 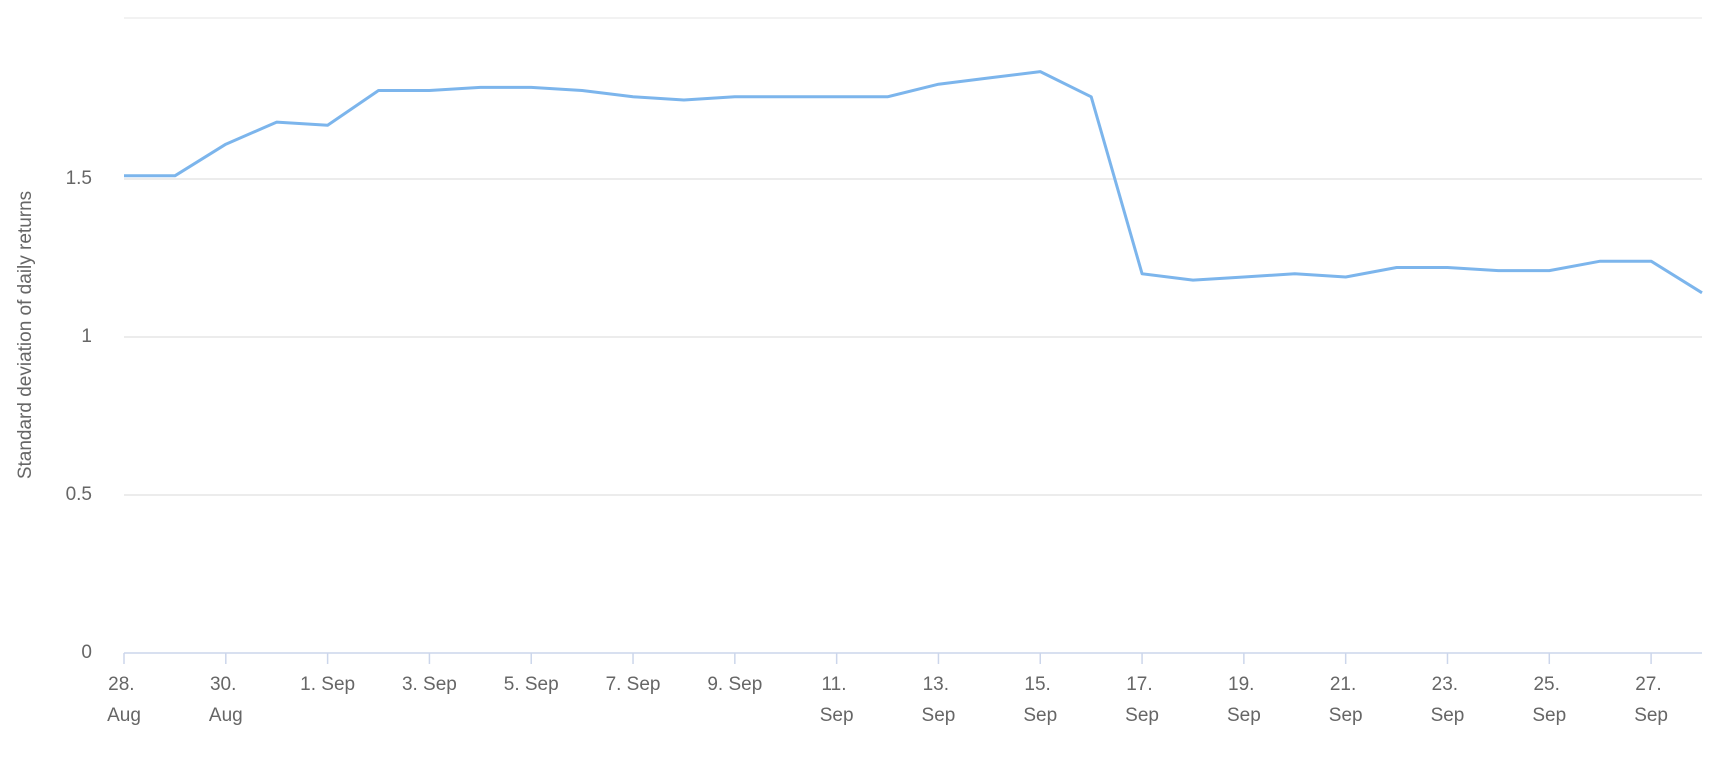 I want to click on x-tick-label-line: 19., so click(x=1244, y=684).